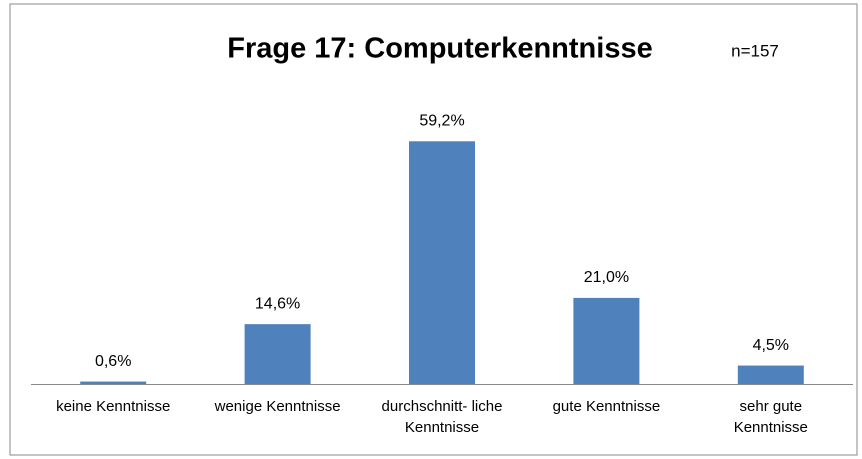  Describe the element at coordinates (277, 303) in the screenshot. I see `value-label: 14,6%` at that location.